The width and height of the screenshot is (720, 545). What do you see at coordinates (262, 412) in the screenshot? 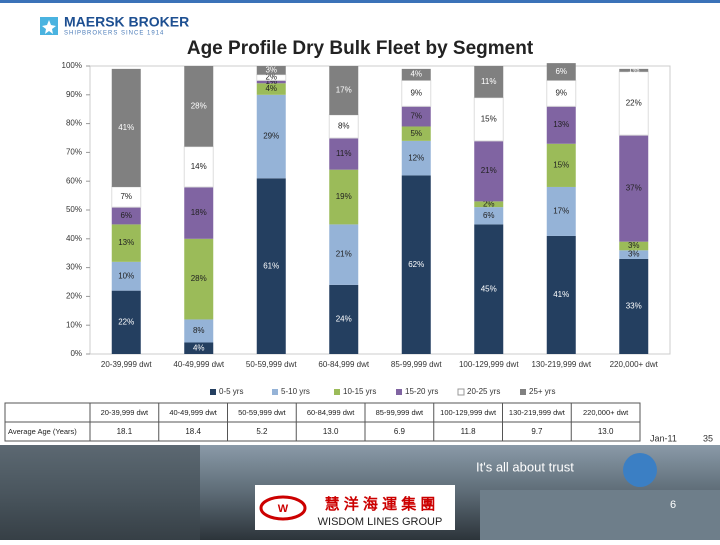
I see `table-header: 50-59,999 dwt` at bounding box center [262, 412].